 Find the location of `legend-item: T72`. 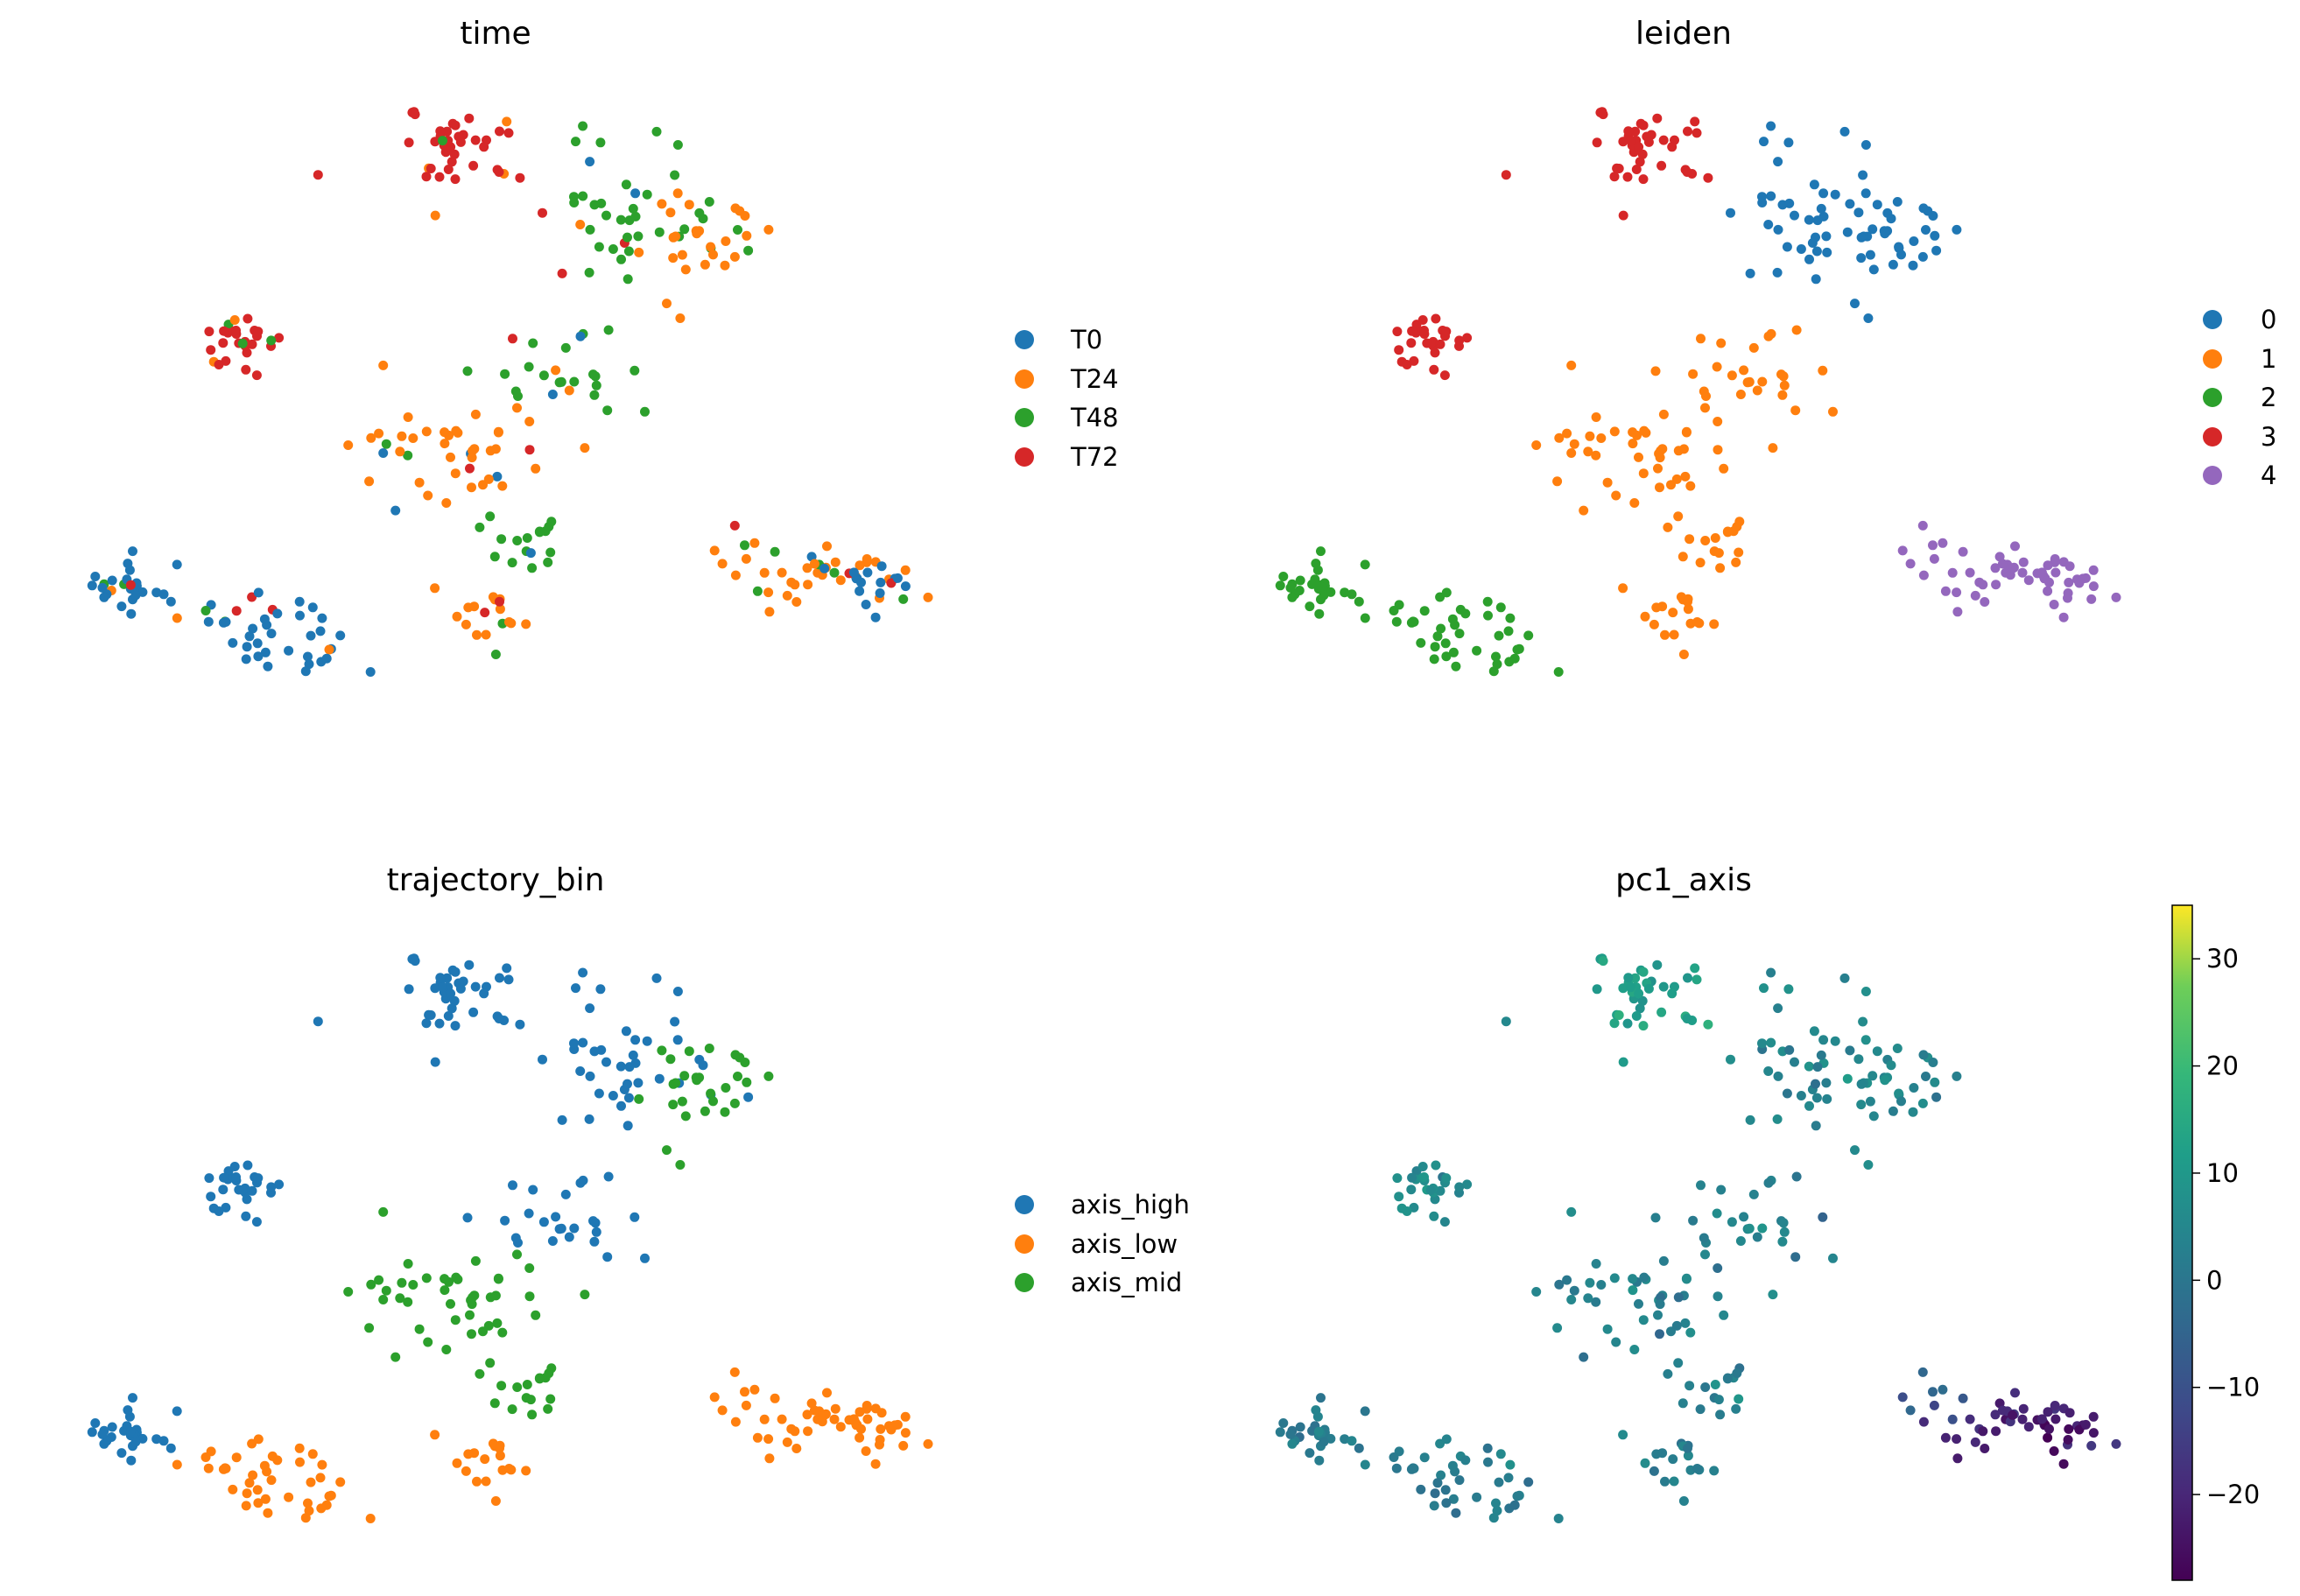

legend-item: T72 is located at coordinates (1067, 457).